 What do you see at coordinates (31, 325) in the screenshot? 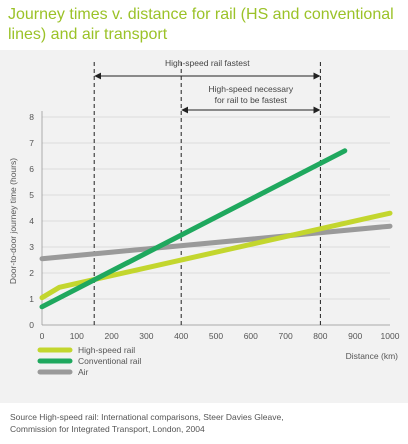
I see `y-tick-label: 0` at bounding box center [31, 325].